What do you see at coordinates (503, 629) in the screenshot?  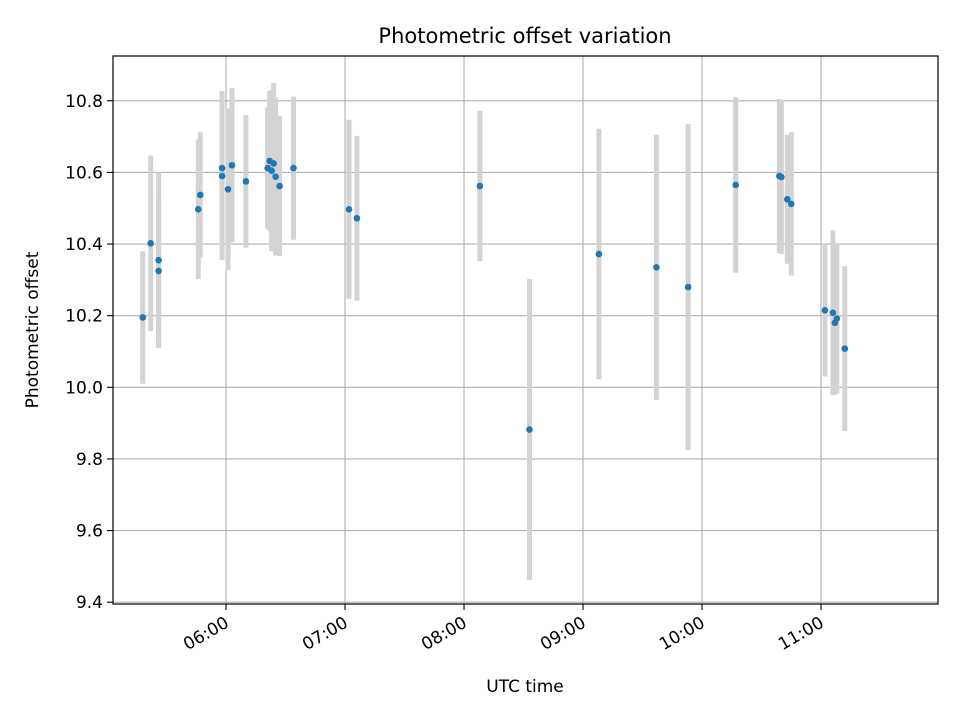 I see `x-axis: 06:00 07:00 08:00 09:00 10:00 11:00` at bounding box center [503, 629].